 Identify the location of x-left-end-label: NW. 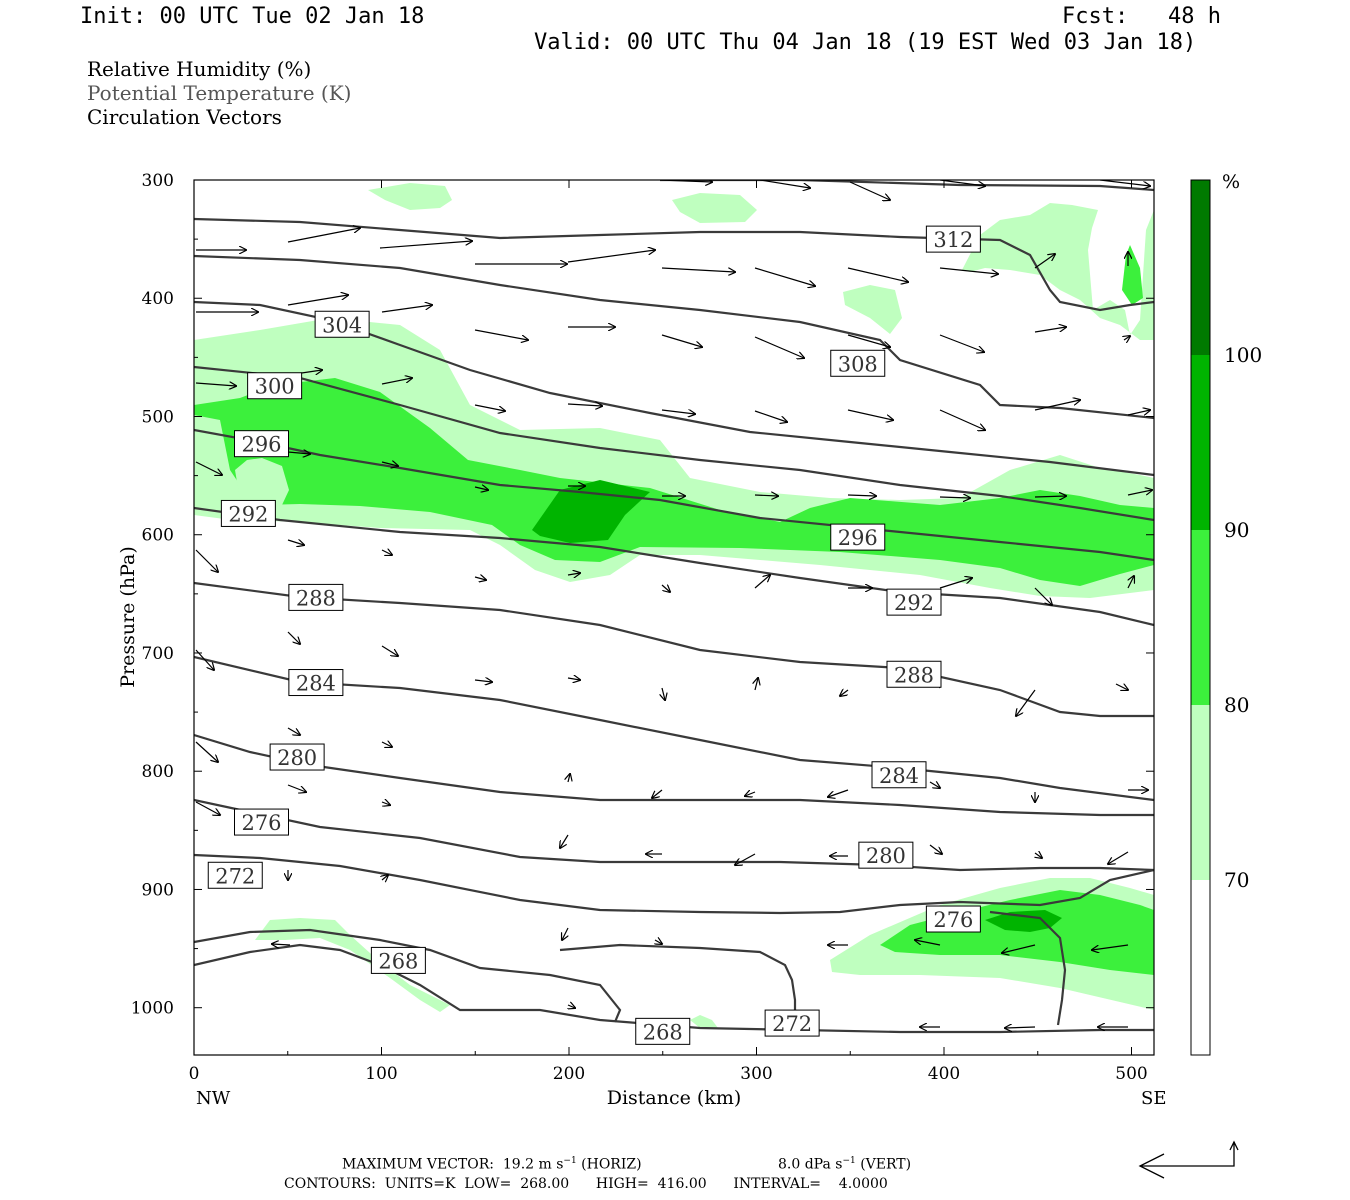
(213, 1098).